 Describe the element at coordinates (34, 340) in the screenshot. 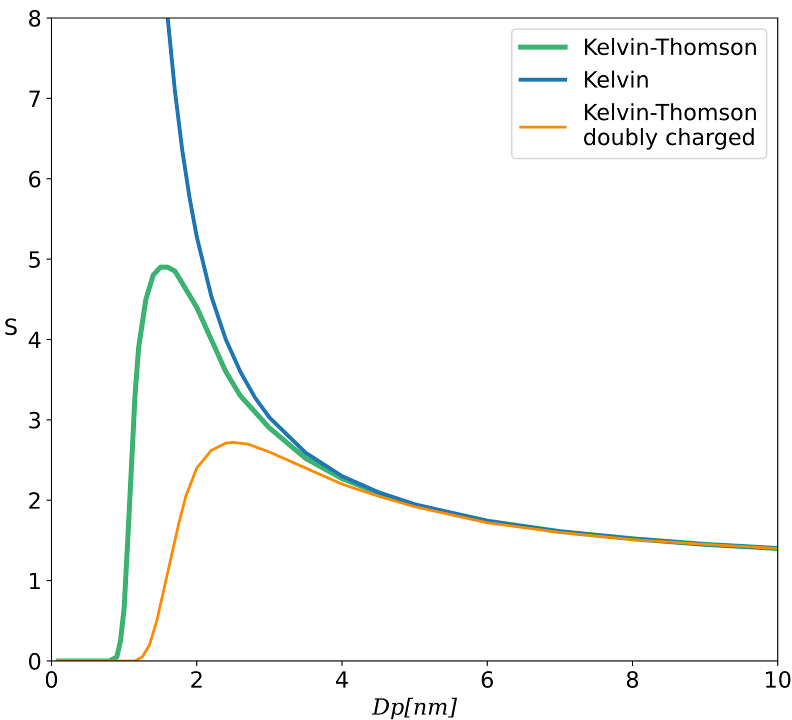

I see `y-tick-label: 4` at that location.